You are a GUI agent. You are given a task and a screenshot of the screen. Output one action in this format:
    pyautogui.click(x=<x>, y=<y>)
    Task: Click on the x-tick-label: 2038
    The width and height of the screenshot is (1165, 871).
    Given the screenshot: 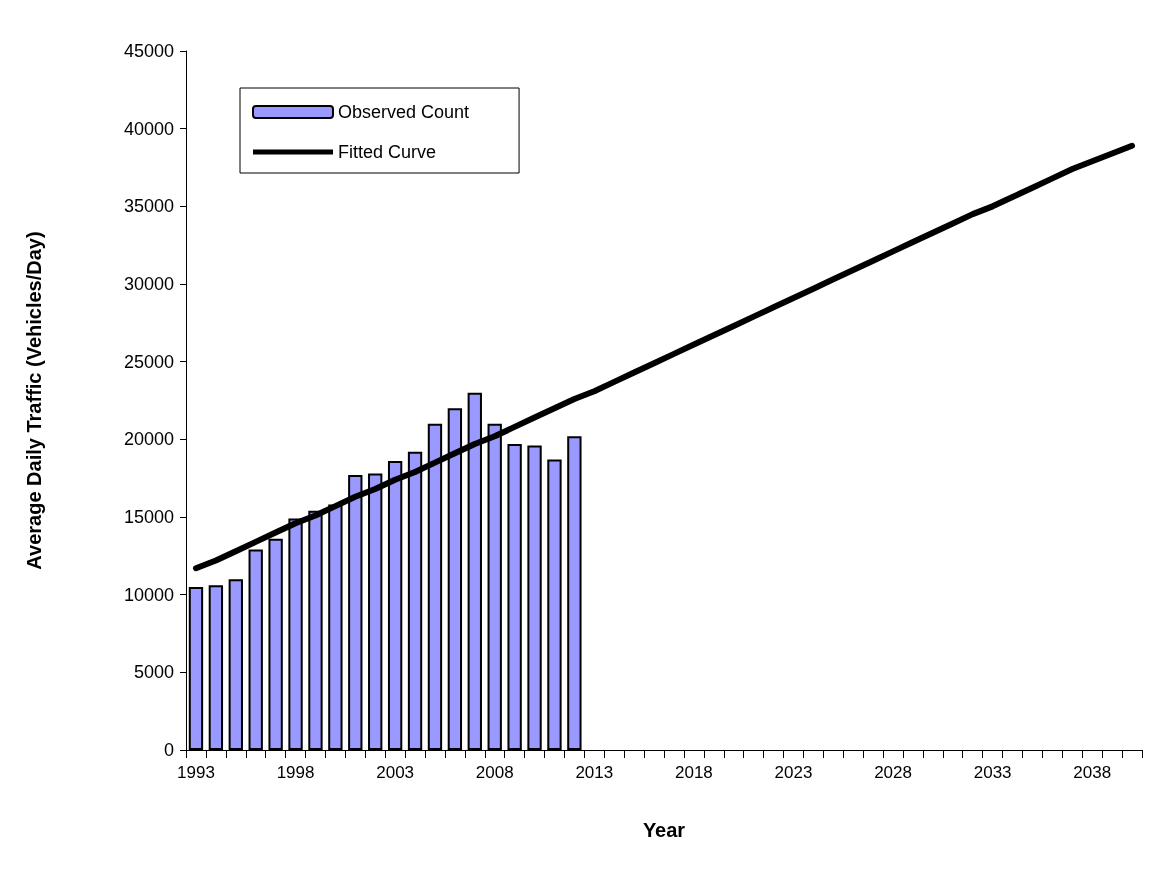 What is the action you would take?
    pyautogui.click(x=1092, y=772)
    